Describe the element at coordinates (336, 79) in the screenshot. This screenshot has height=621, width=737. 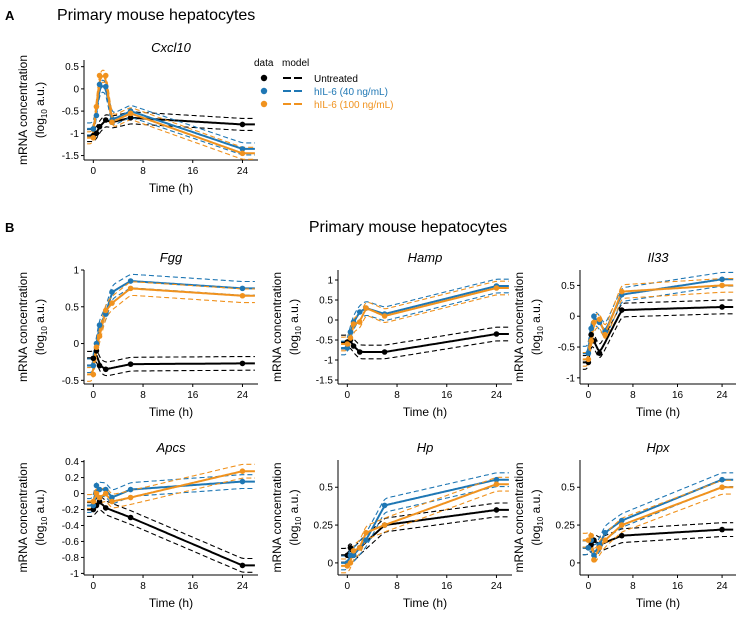
I see `legend-label-untreated: Untreated` at that location.